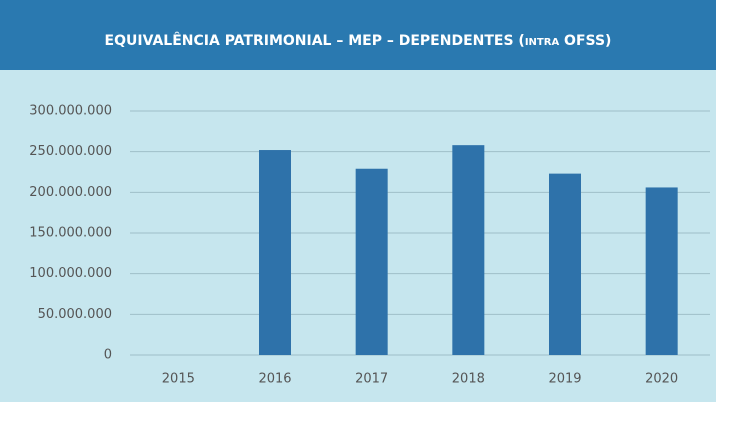 Image resolution: width=731 pixels, height=427 pixels. What do you see at coordinates (274, 379) in the screenshot?
I see `x-tick-label: 2016` at bounding box center [274, 379].